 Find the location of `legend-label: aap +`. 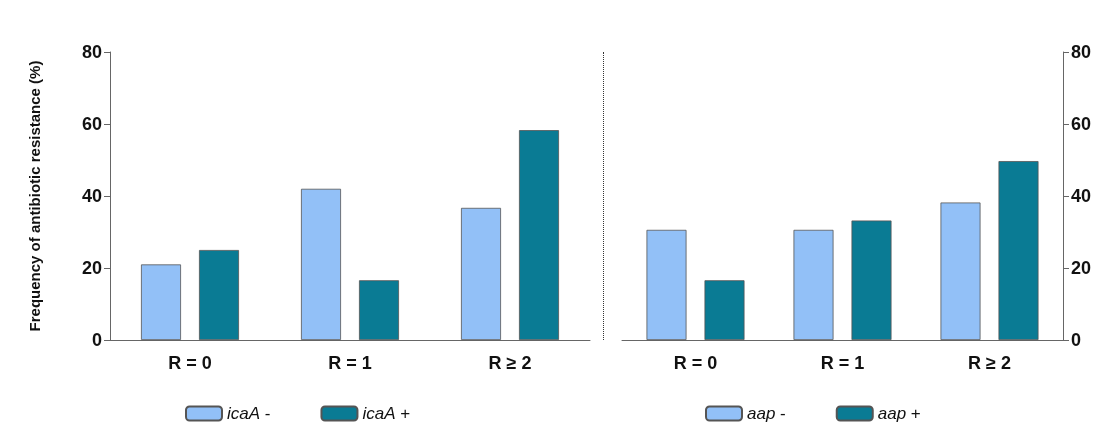

legend-label: aap + is located at coordinates (899, 413).